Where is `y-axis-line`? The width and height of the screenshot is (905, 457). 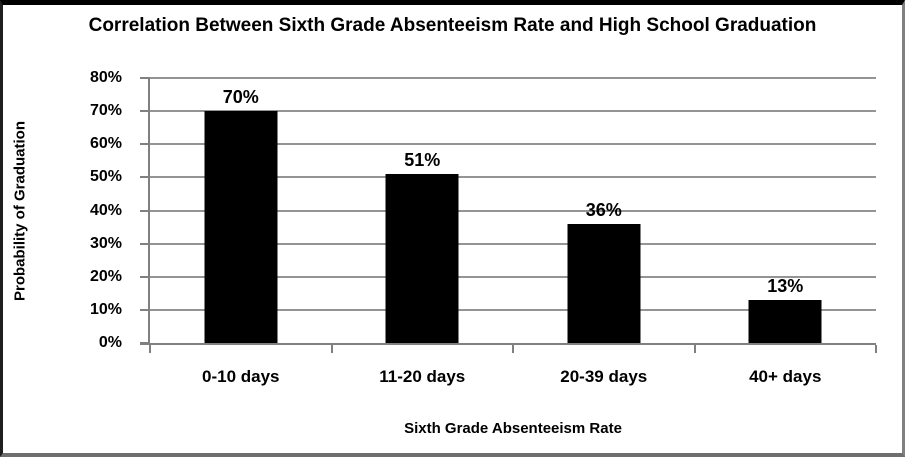 y-axis-line is located at coordinates (149, 211).